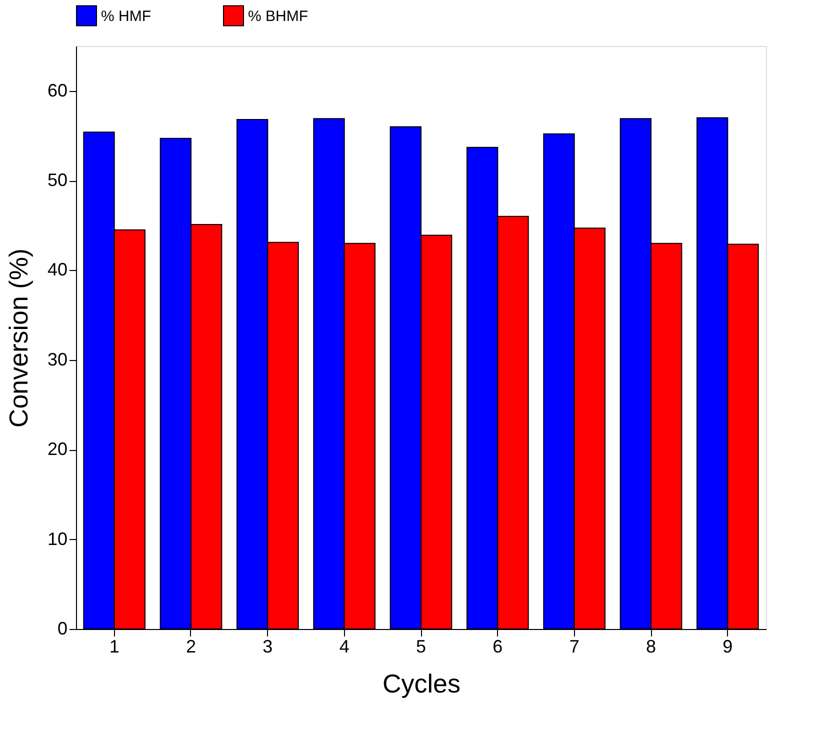 The width and height of the screenshot is (813, 738). Describe the element at coordinates (267, 646) in the screenshot. I see `x-tick-label: 3` at that location.